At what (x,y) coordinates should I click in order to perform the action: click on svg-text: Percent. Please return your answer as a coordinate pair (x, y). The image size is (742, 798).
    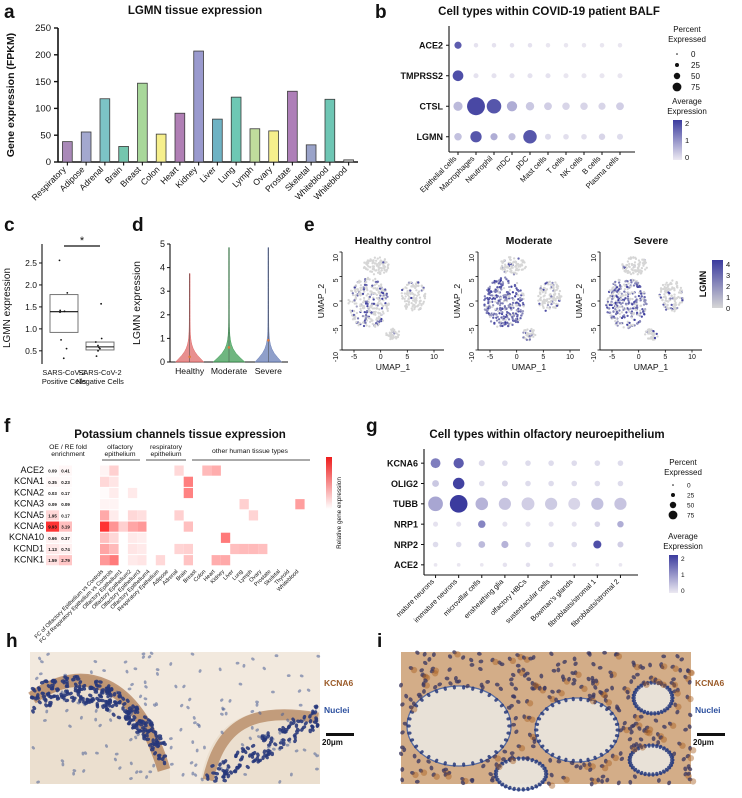
    Looking at the image, I should click on (687, 29).